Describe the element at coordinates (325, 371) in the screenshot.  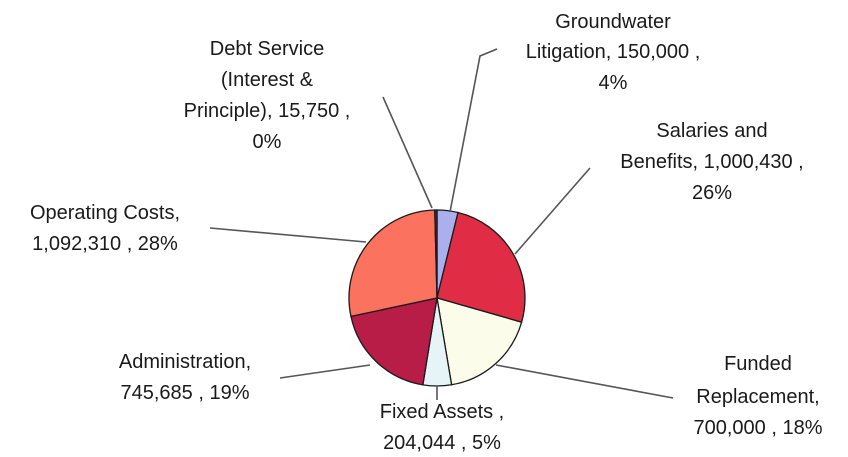
I see `leader-line-administration` at that location.